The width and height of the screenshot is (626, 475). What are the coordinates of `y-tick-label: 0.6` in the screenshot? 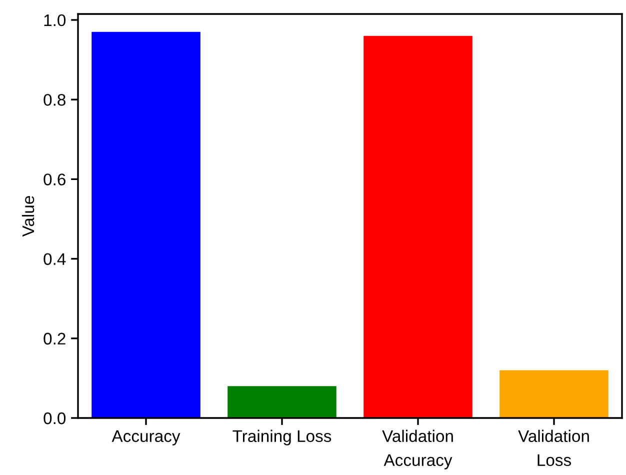 It's located at (55, 180).